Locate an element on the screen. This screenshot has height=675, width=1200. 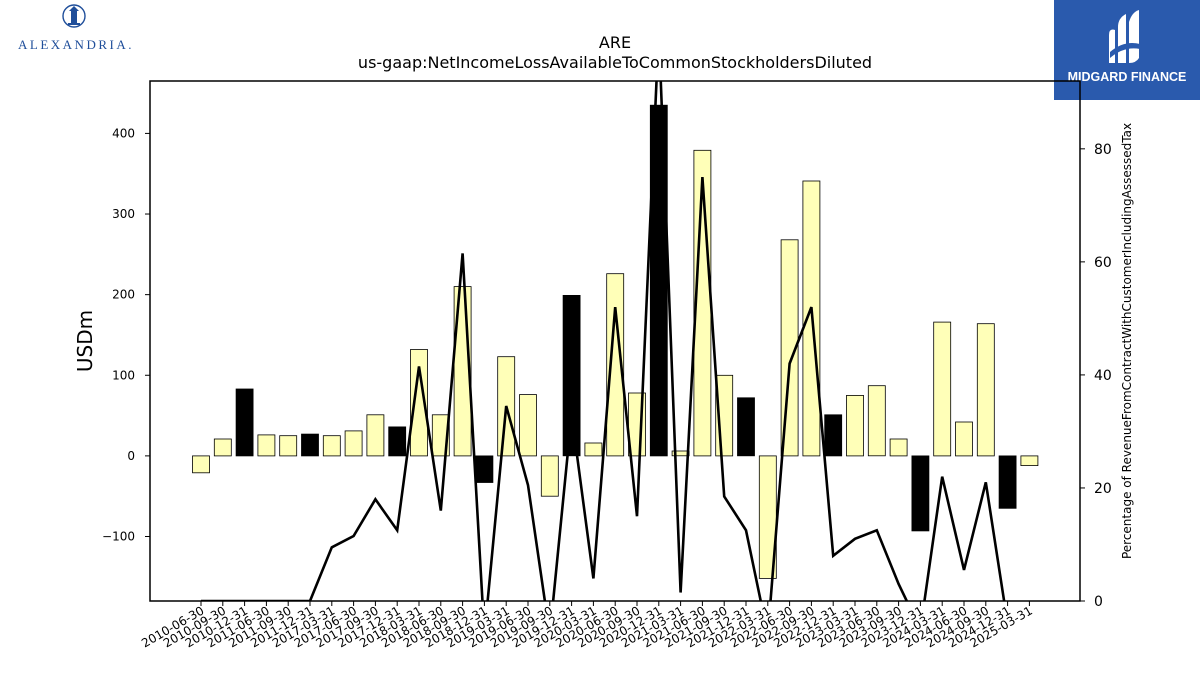
y2-tick-label: 20 is located at coordinates (1103, 489).